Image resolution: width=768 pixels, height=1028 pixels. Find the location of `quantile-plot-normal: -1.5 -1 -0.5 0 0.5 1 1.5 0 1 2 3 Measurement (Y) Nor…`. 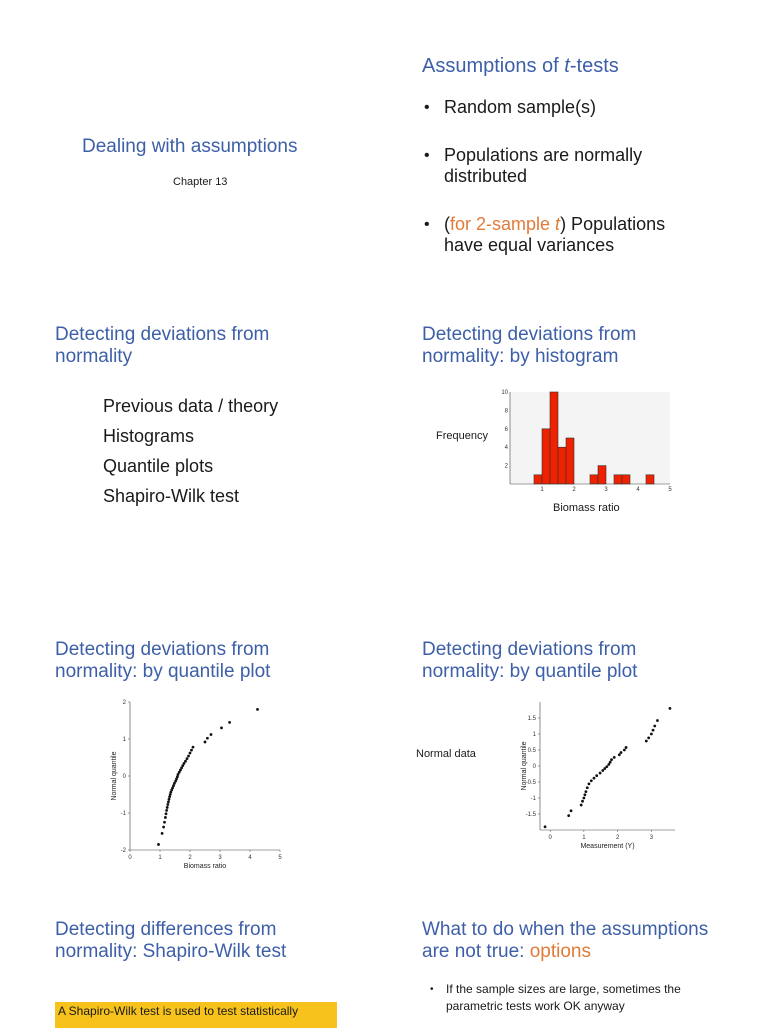

quantile-plot-normal: -1.5 -1 -0.5 0 0.5 1 1.5 0 1 2 3 Measurement (Y) Nor… is located at coordinates (598, 776).